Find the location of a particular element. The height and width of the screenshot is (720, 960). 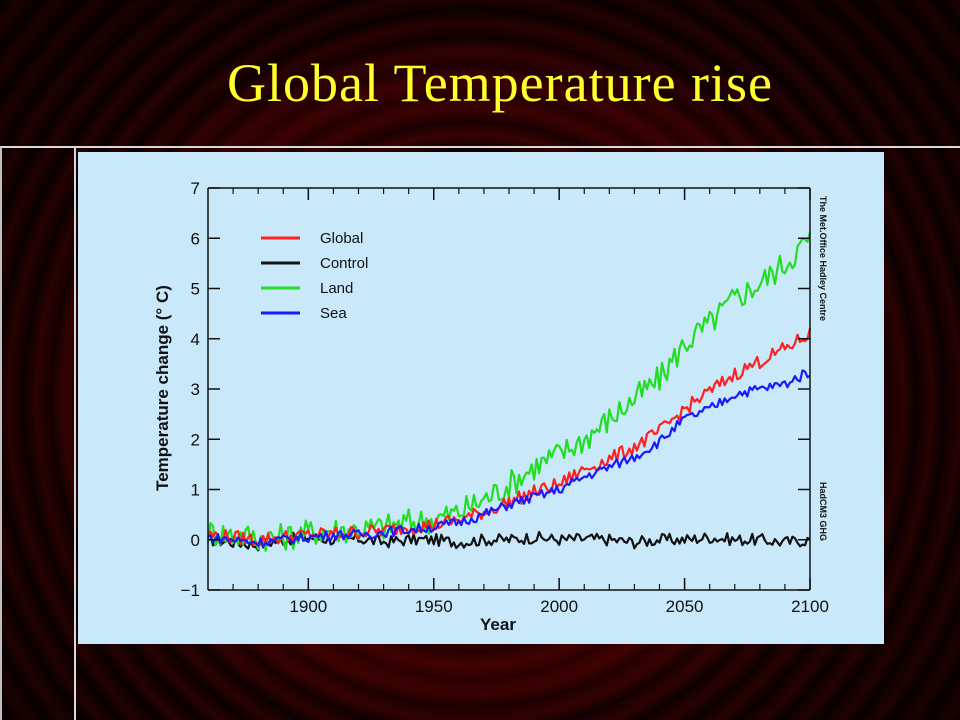

y-tick-label: −1 is located at coordinates (190, 590).